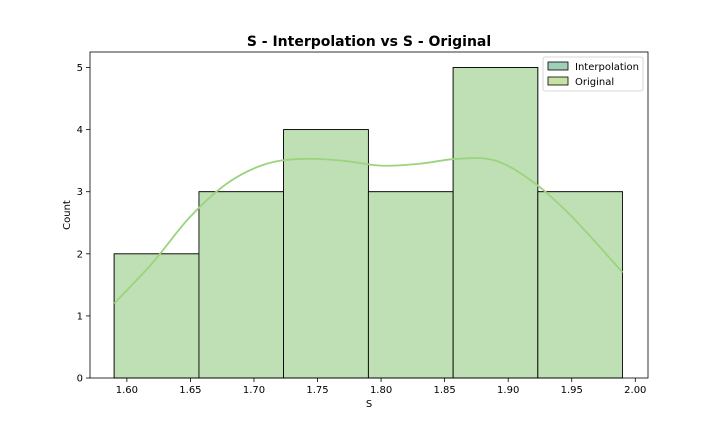  I want to click on y-tick-label: 0, so click(80, 379).